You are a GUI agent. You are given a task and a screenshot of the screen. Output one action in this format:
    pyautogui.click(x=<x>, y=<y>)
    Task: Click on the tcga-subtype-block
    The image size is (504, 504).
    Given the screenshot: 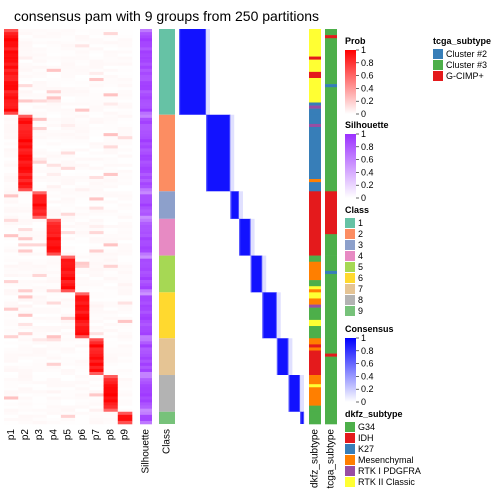 What is the action you would take?
    pyautogui.click(x=331, y=315)
    